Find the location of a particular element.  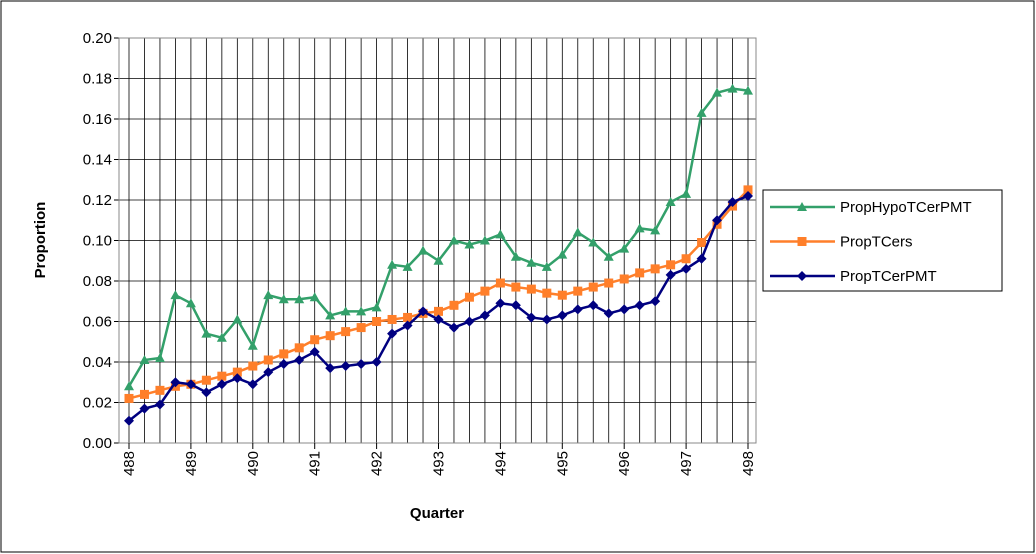

y-tick-label: 0.08 is located at coordinates (97, 281).